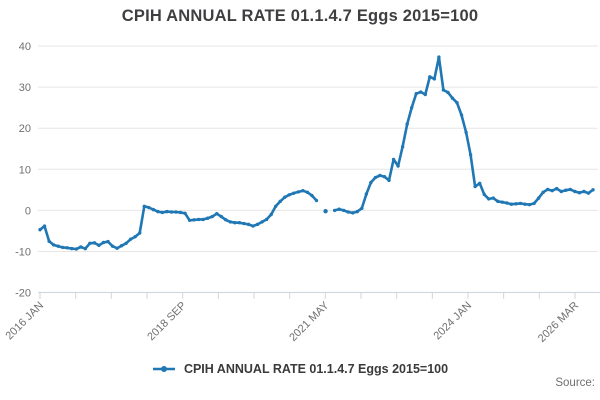 The width and height of the screenshot is (600, 400). I want to click on svg-text: 2026 MAR, so click(558, 322).